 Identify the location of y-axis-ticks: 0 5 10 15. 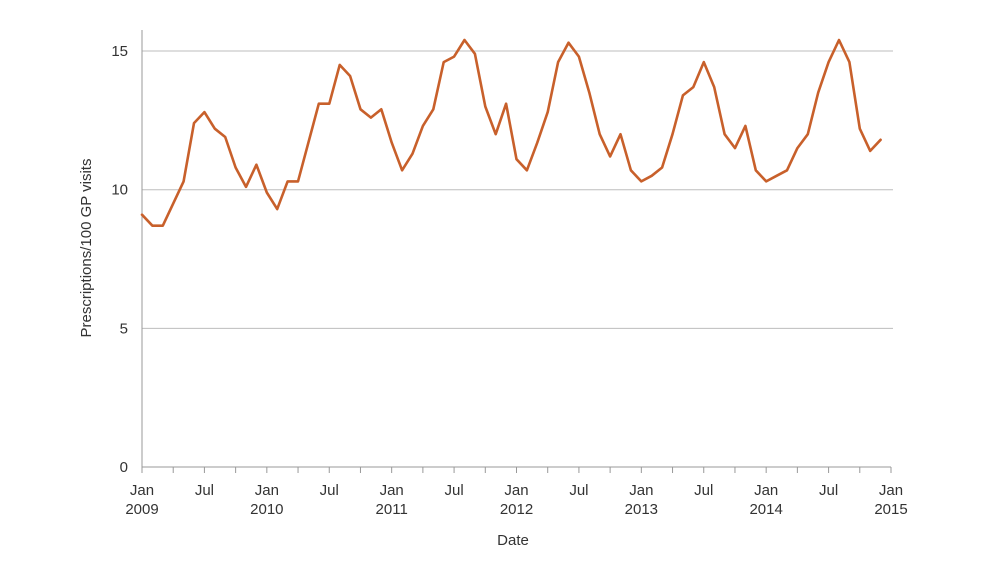
(119, 259).